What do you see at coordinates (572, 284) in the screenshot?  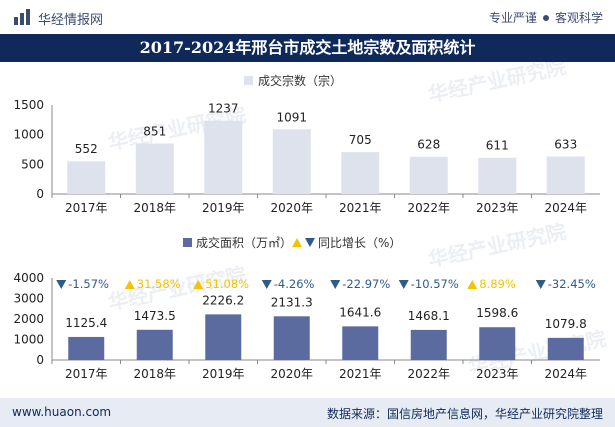 I see `growth-label: -32.45%` at bounding box center [572, 284].